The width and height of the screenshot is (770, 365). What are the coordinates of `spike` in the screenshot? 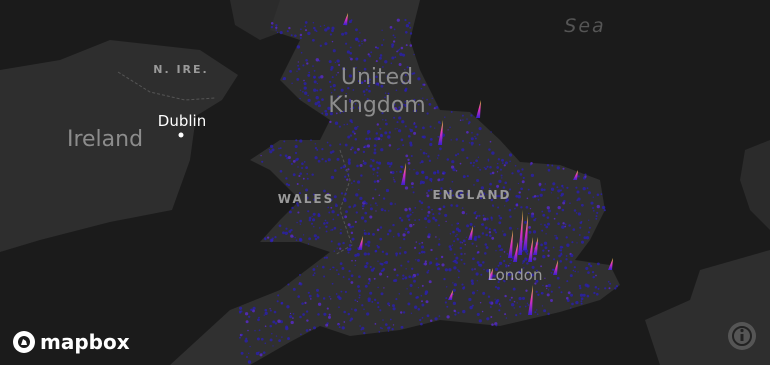 It's located at (510, 244).